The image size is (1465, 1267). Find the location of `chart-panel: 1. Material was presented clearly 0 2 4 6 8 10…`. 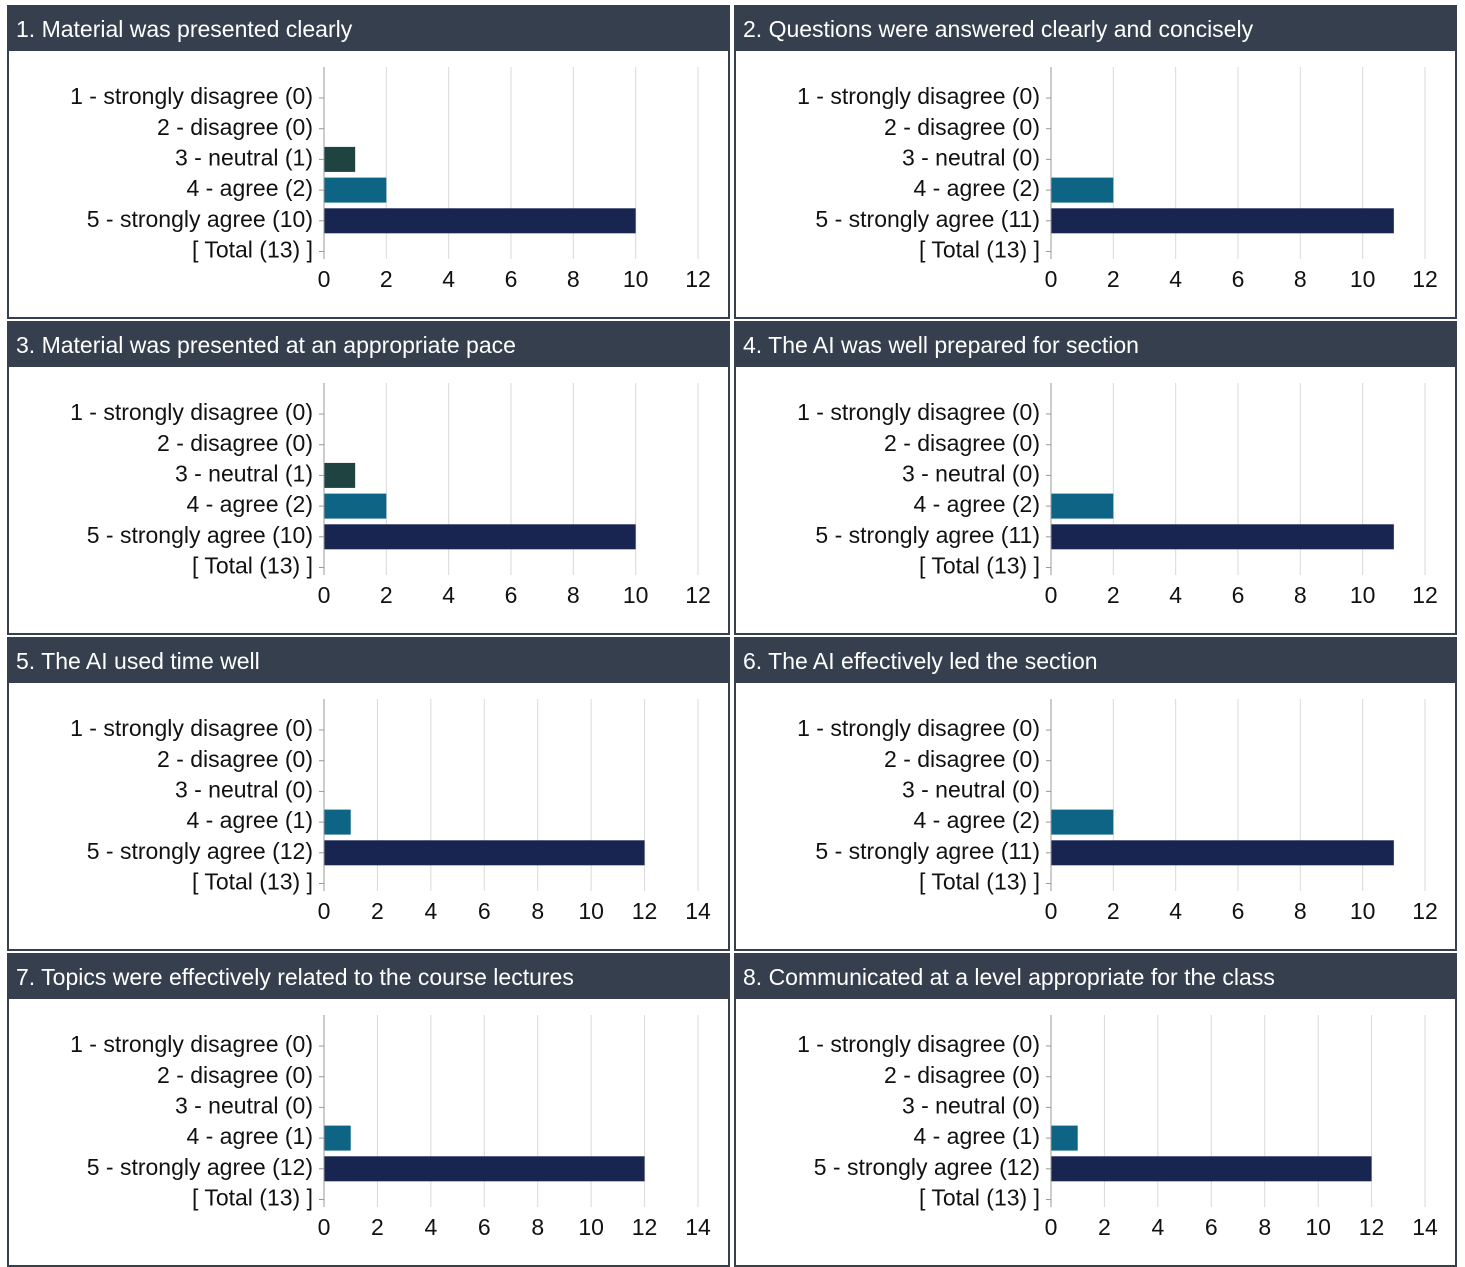

chart-panel: 1. Material was presented clearly 0 2 4 6 8 10… is located at coordinates (368, 162).